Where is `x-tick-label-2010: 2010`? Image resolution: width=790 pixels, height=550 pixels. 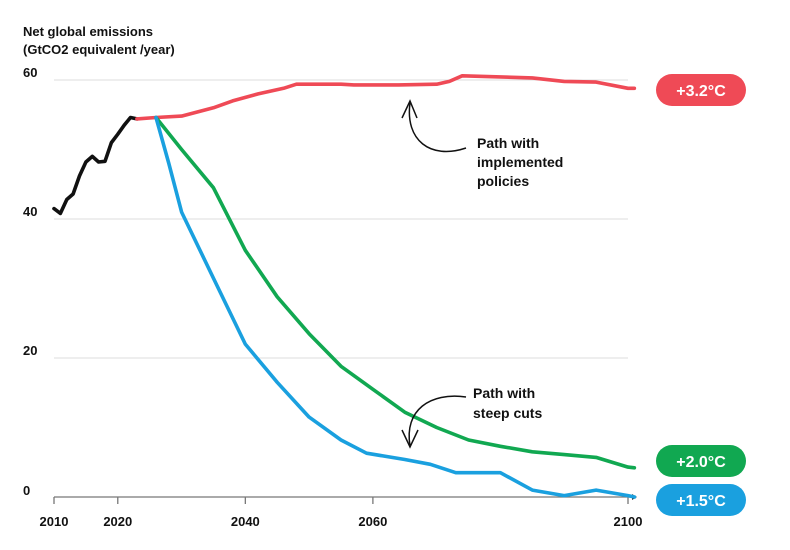
x-tick-label-2010: 2010 is located at coordinates (54, 521).